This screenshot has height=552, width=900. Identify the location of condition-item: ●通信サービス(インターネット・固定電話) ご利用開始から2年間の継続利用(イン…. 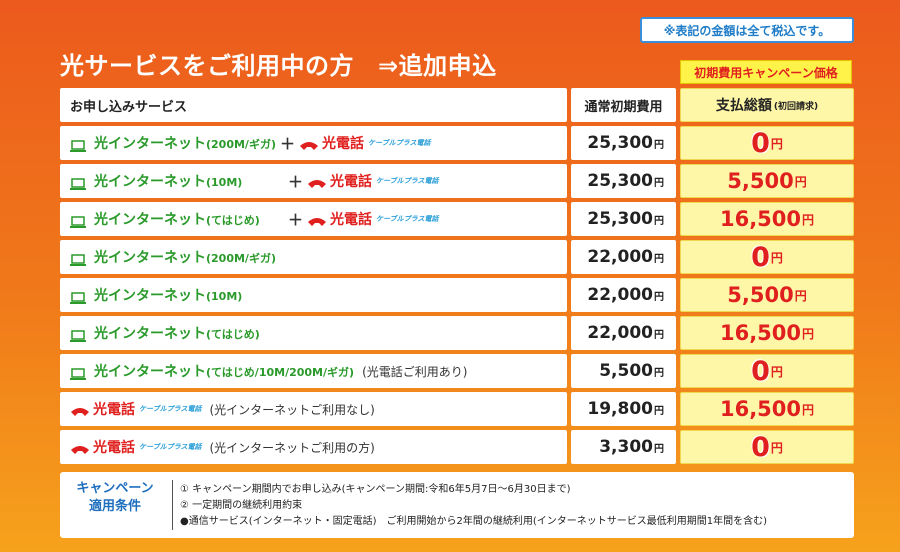
(474, 521).